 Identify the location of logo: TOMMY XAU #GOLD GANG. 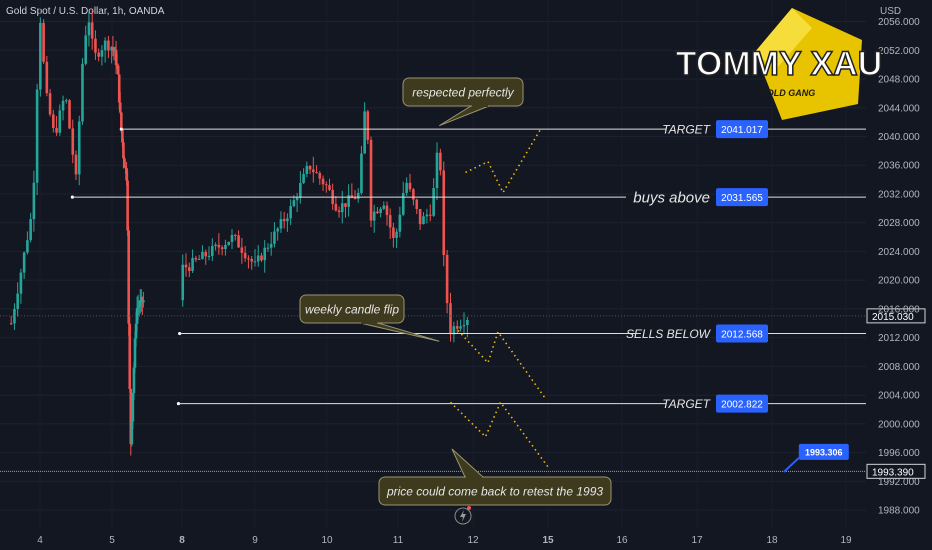
(779, 64).